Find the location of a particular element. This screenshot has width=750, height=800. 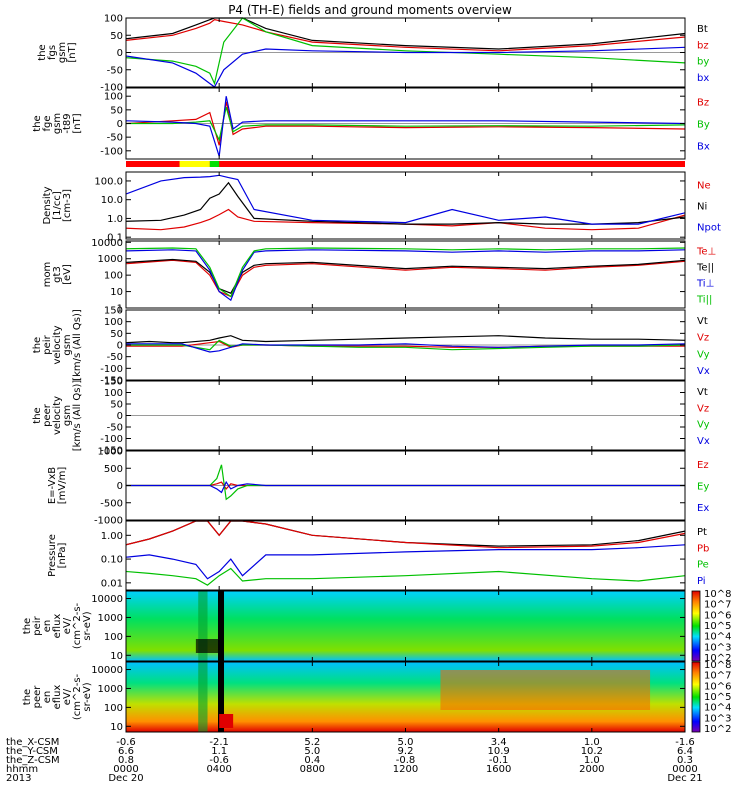

series-ti-line is located at coordinates (405, 275).